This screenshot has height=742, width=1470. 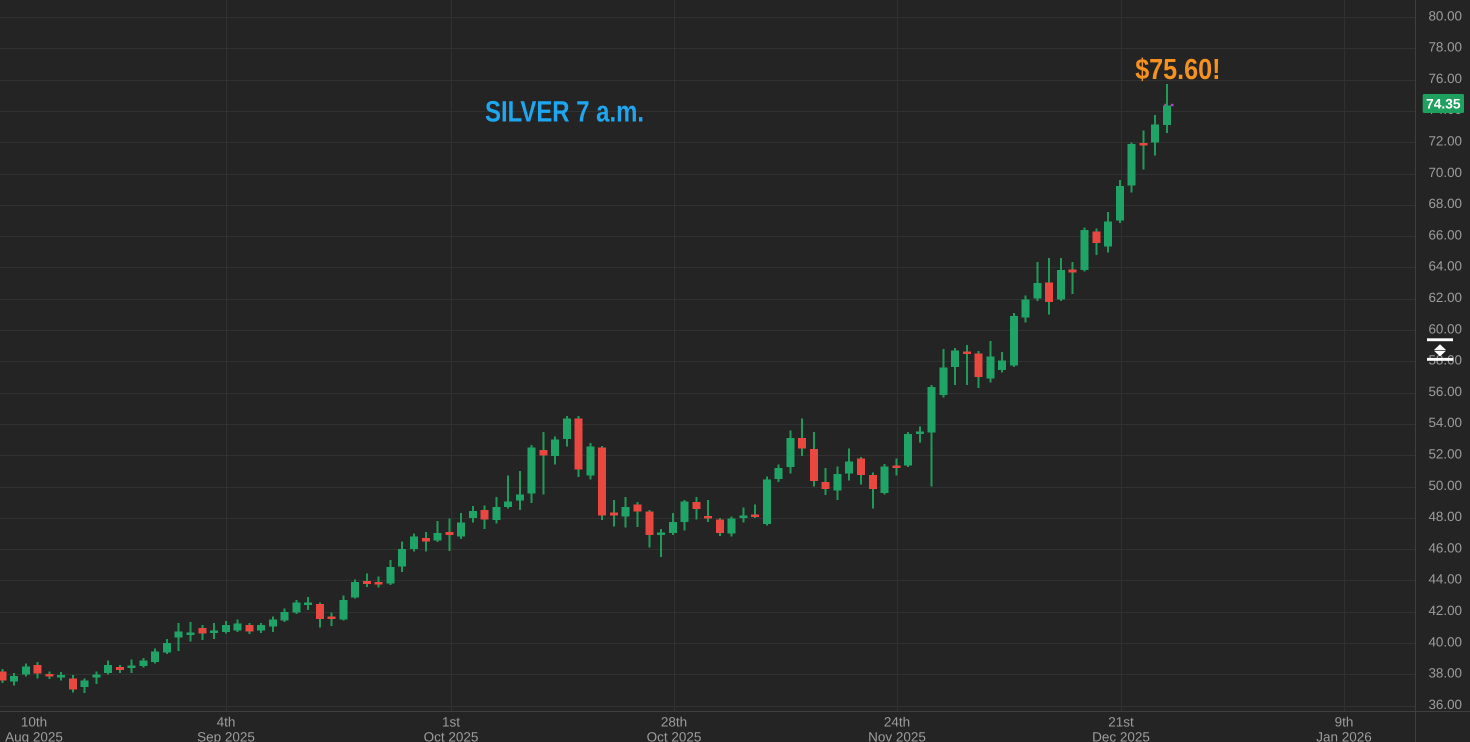 What do you see at coordinates (1445, 610) in the screenshot?
I see `svg-text: 42.00` at bounding box center [1445, 610].